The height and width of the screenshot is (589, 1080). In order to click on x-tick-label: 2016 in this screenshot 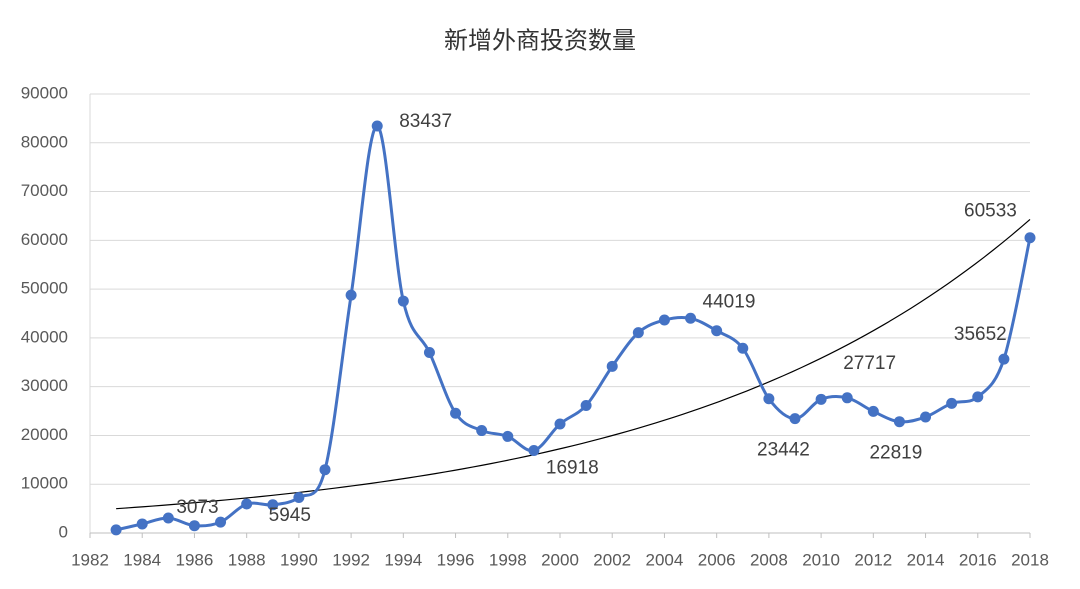, I will do `click(978, 559)`.